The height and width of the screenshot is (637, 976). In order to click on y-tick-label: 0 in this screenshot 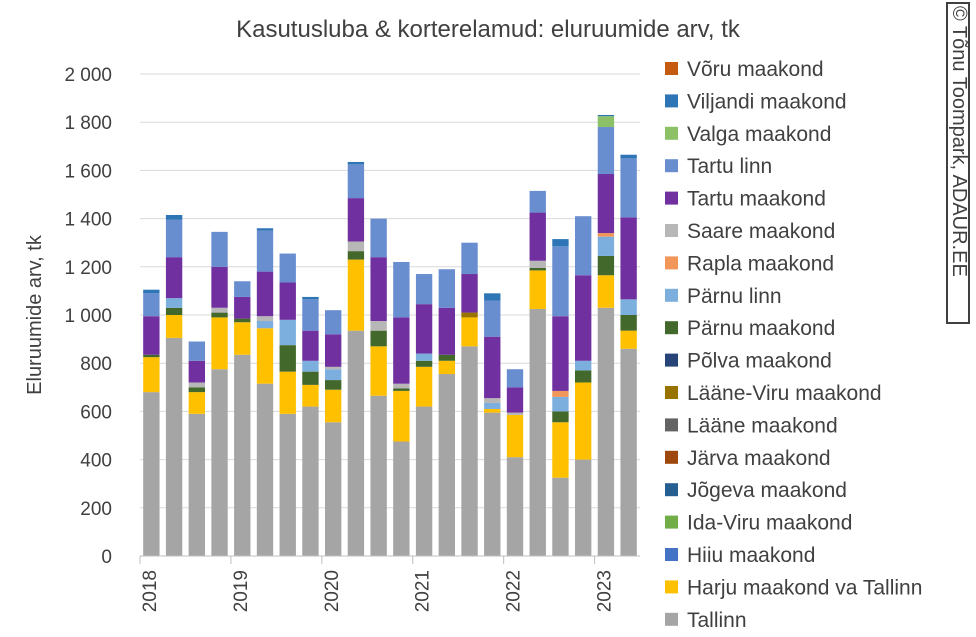, I will do `click(106, 557)`.